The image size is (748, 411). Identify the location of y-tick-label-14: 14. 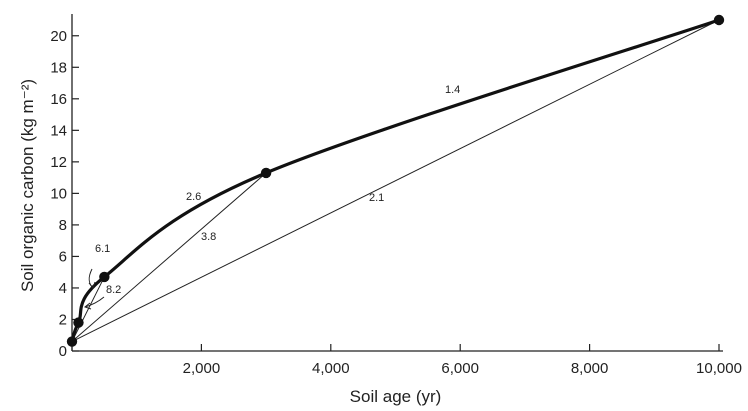
(58, 130).